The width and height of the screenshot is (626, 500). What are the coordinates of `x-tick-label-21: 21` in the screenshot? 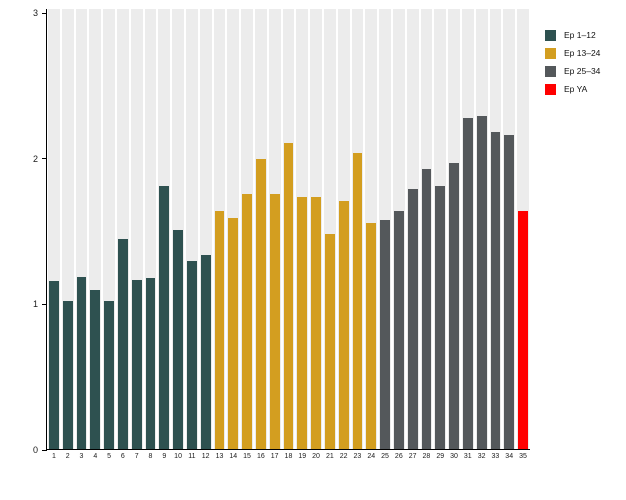 It's located at (329, 456).